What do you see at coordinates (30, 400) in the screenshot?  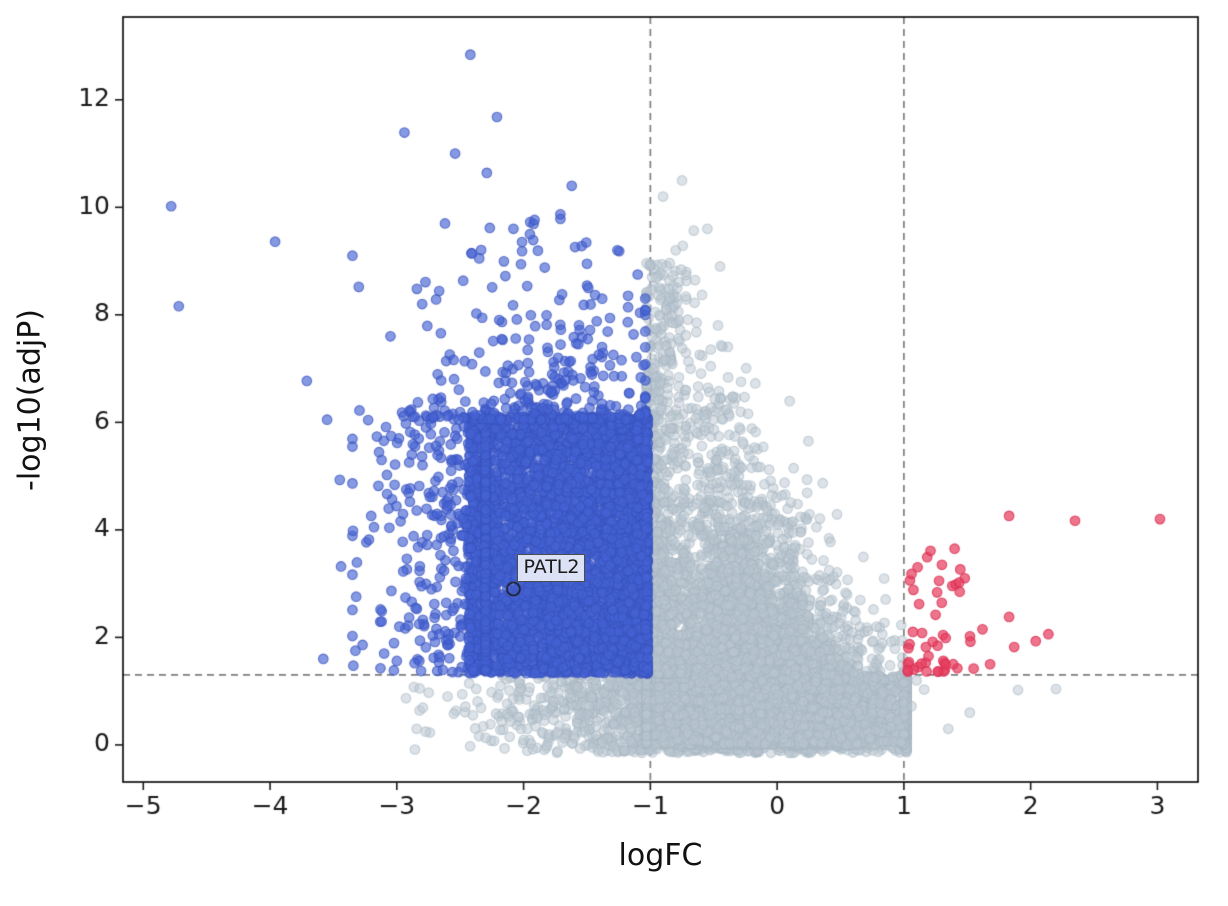 I see `y-axis-label: -log10(adjP)` at bounding box center [30, 400].